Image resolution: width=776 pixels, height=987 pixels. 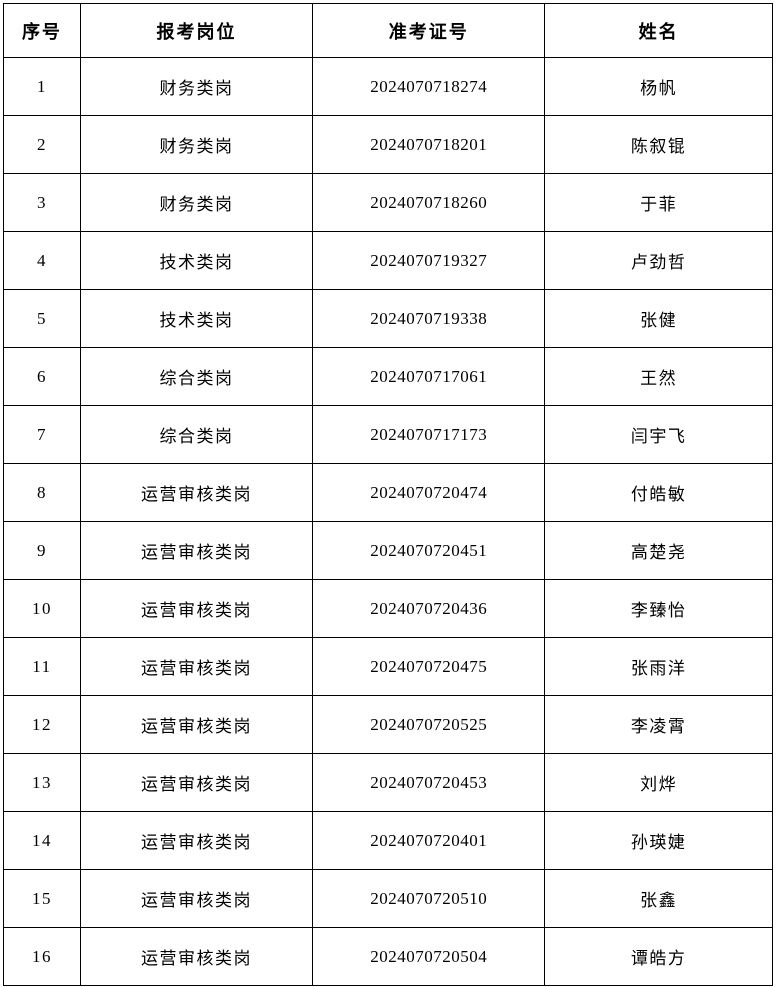 I want to click on cell-ticket-number: 2024070717173, so click(x=429, y=434).